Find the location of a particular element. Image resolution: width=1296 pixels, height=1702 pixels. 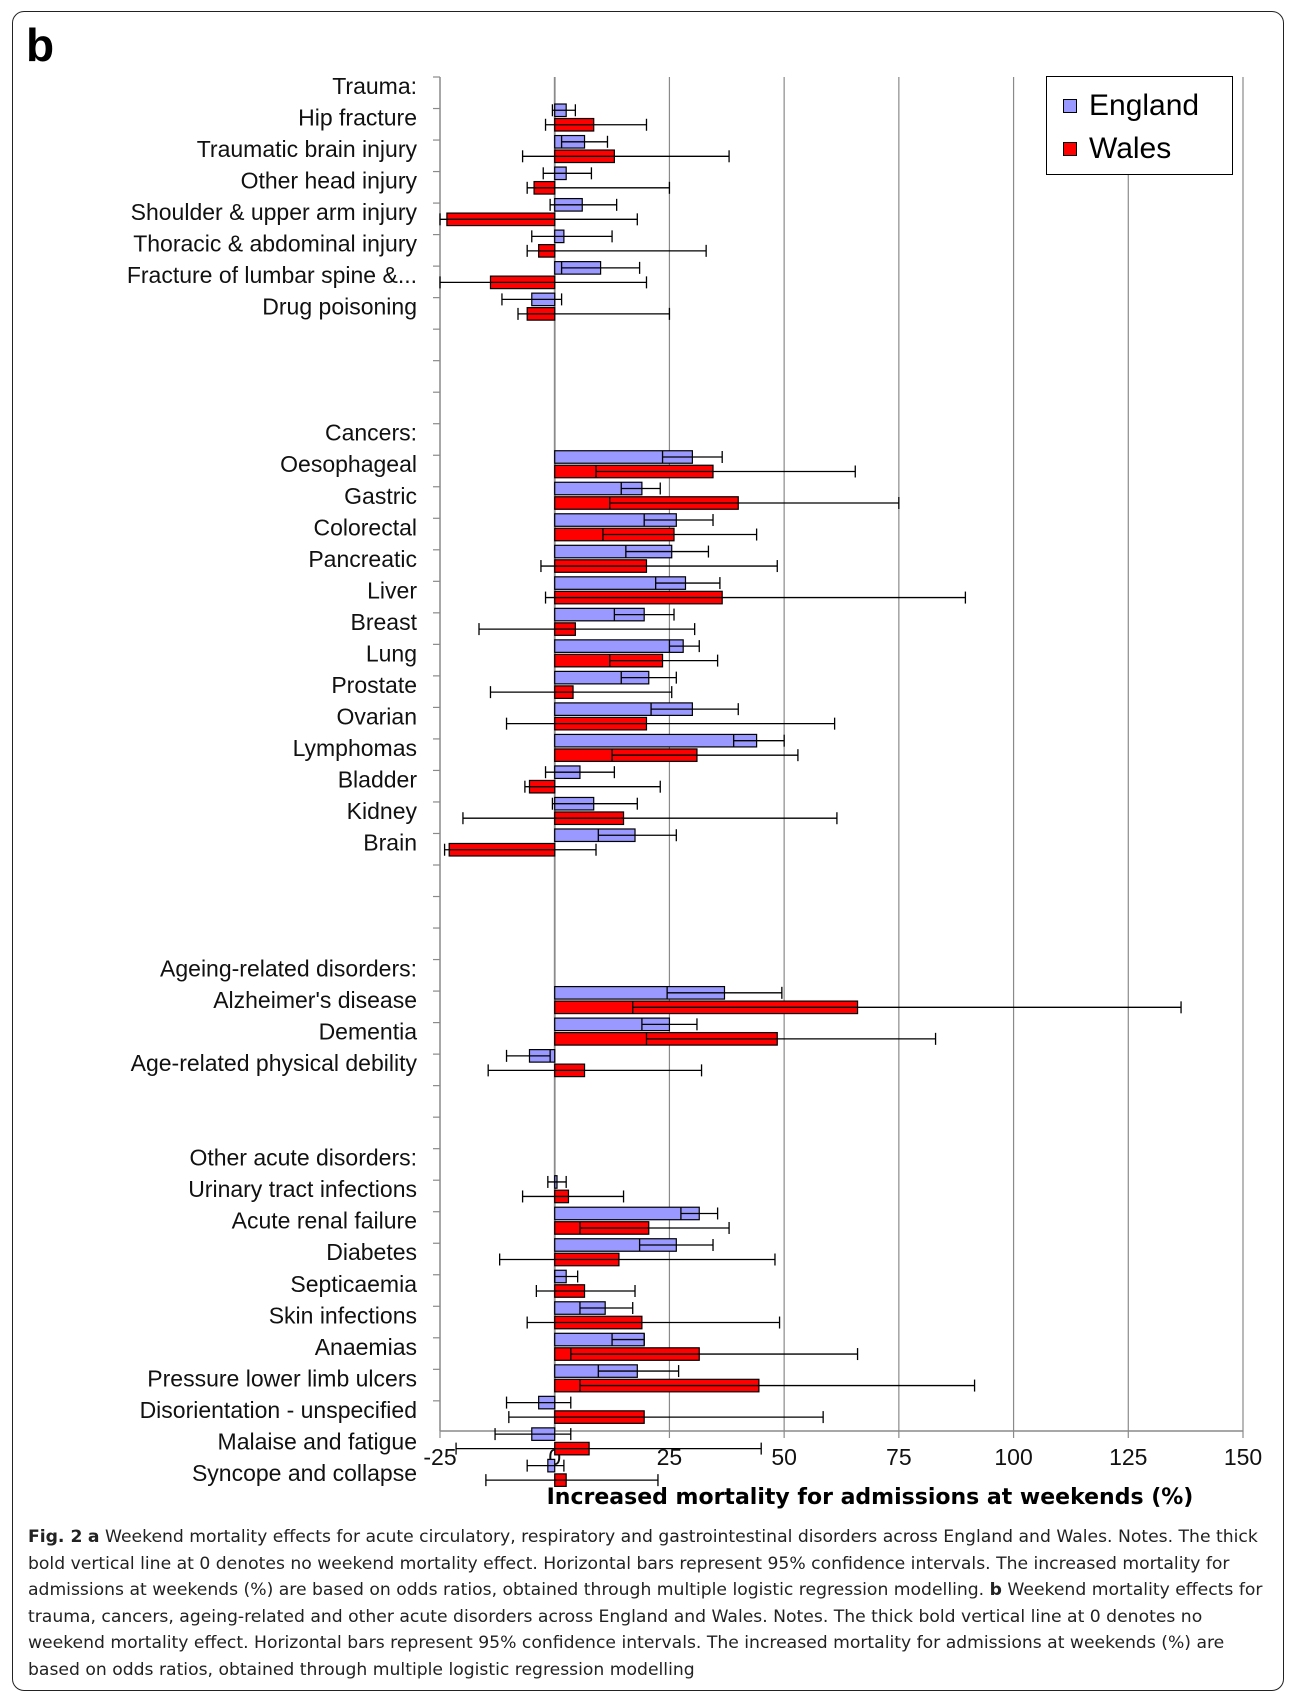

legend-item-wales: Wales is located at coordinates (1117, 149).